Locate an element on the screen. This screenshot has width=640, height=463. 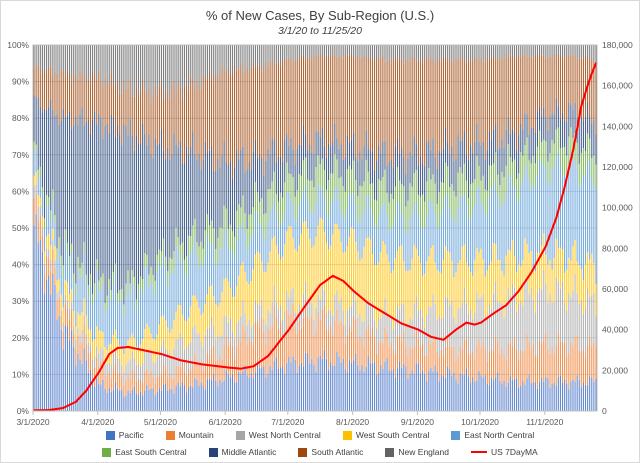
legend-label: West North Central is located at coordinates (284, 435).